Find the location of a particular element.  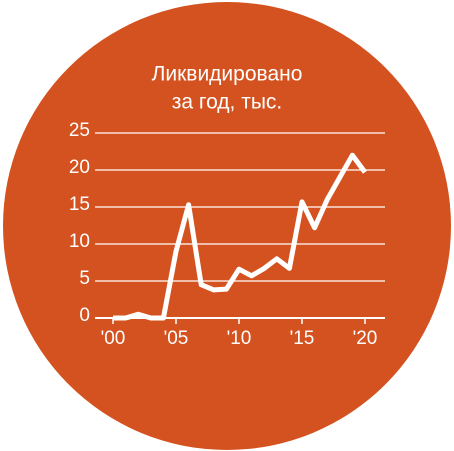

x-tick-label: '15 is located at coordinates (302, 338).